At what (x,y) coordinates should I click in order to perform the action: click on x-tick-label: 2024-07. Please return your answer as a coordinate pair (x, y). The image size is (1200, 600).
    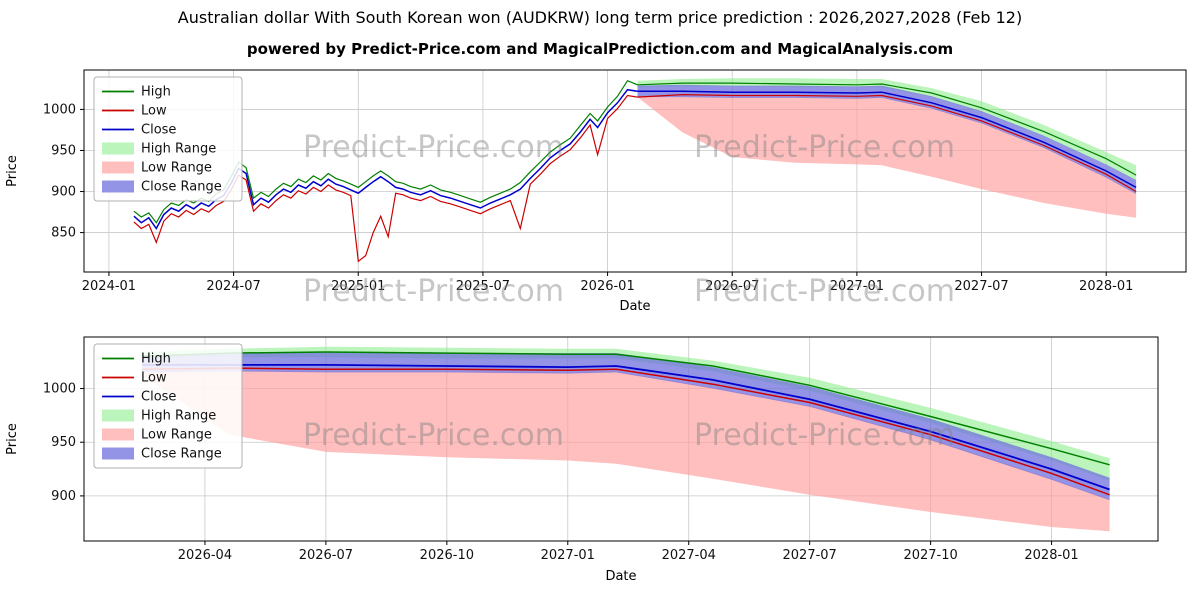
    Looking at the image, I should click on (233, 286).